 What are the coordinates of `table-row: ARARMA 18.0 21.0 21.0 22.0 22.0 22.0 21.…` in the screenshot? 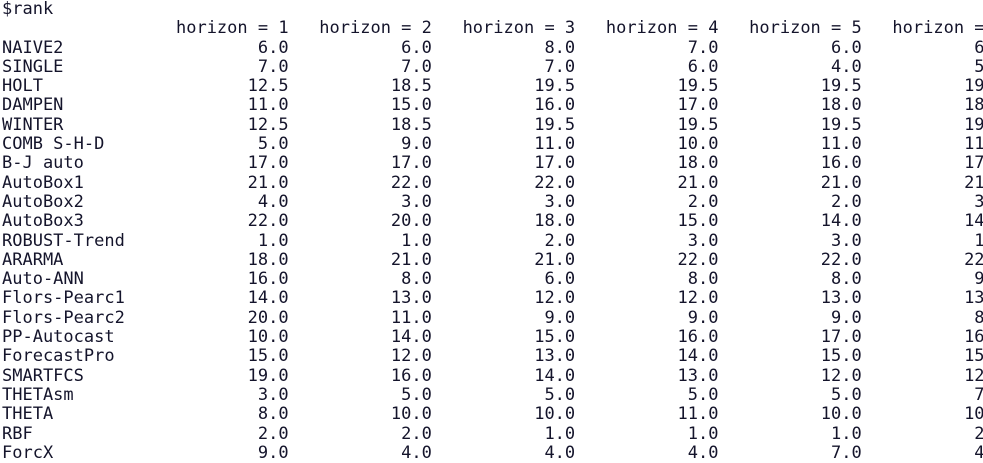 It's located at (492, 259).